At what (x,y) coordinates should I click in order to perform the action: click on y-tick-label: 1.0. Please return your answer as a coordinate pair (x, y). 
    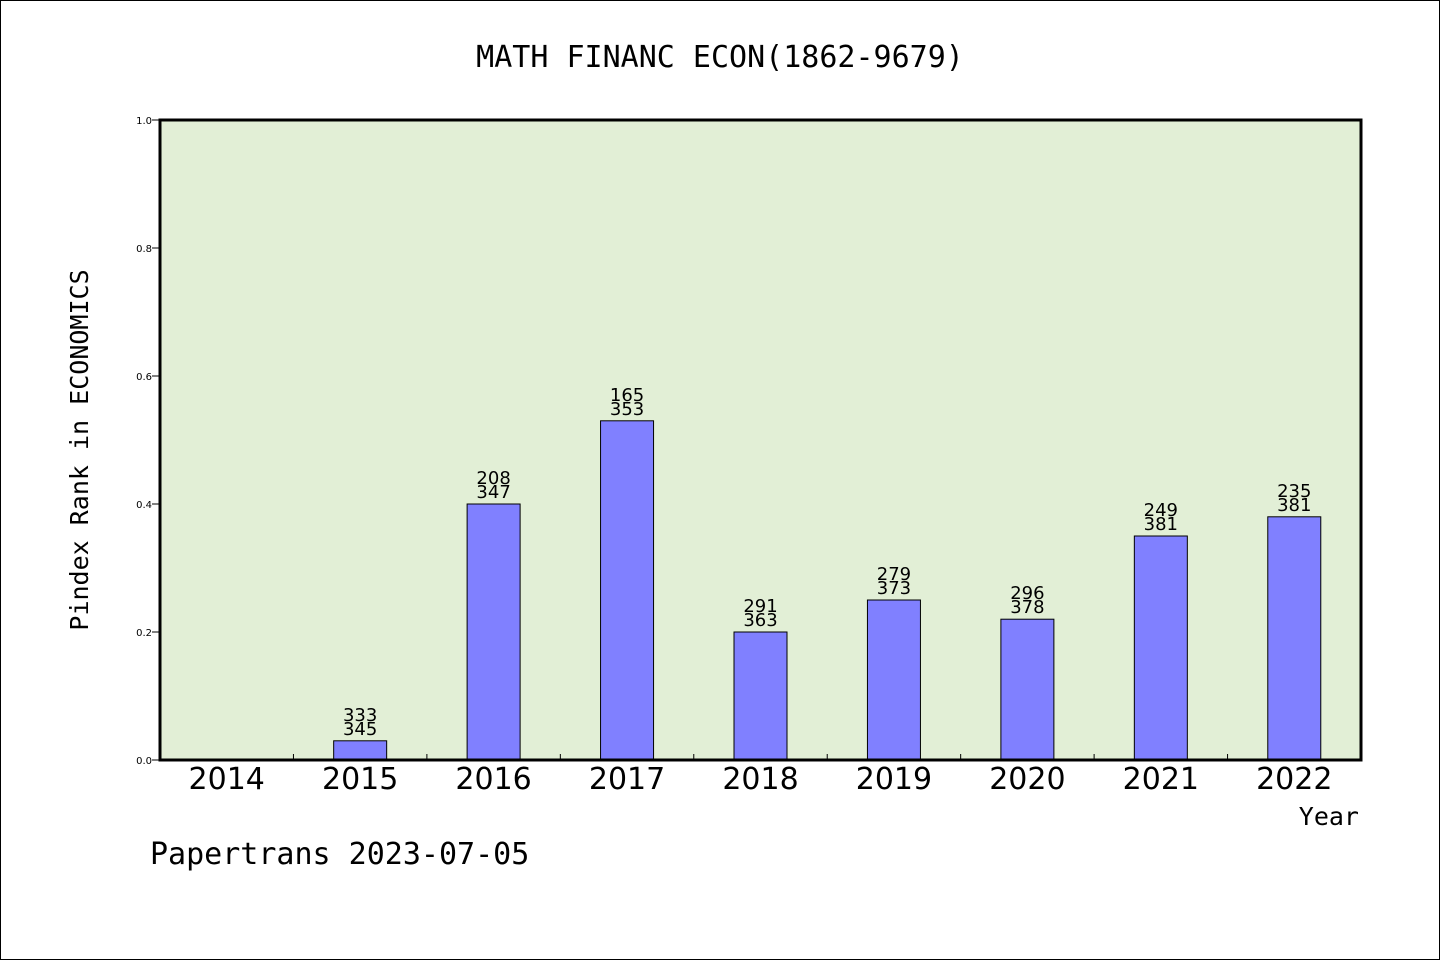
    Looking at the image, I should click on (144, 121).